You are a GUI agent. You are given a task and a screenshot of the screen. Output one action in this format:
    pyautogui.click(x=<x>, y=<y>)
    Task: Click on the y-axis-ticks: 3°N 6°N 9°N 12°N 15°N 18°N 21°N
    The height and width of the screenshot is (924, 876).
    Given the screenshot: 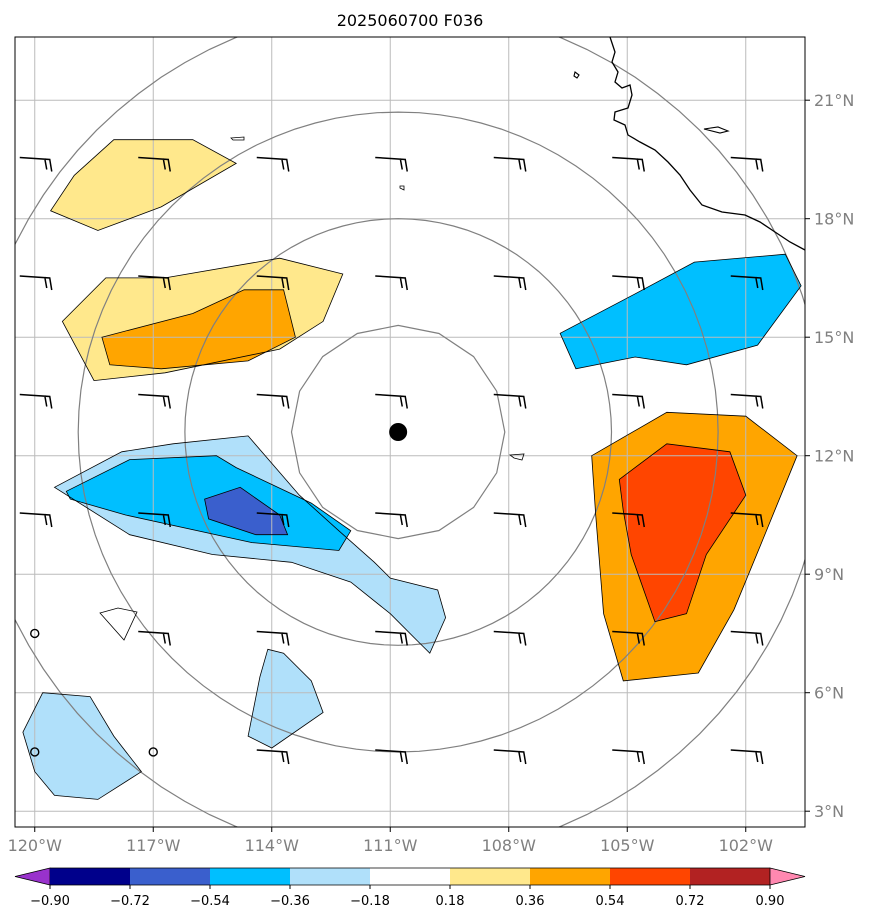 What is the action you would take?
    pyautogui.click(x=829, y=456)
    